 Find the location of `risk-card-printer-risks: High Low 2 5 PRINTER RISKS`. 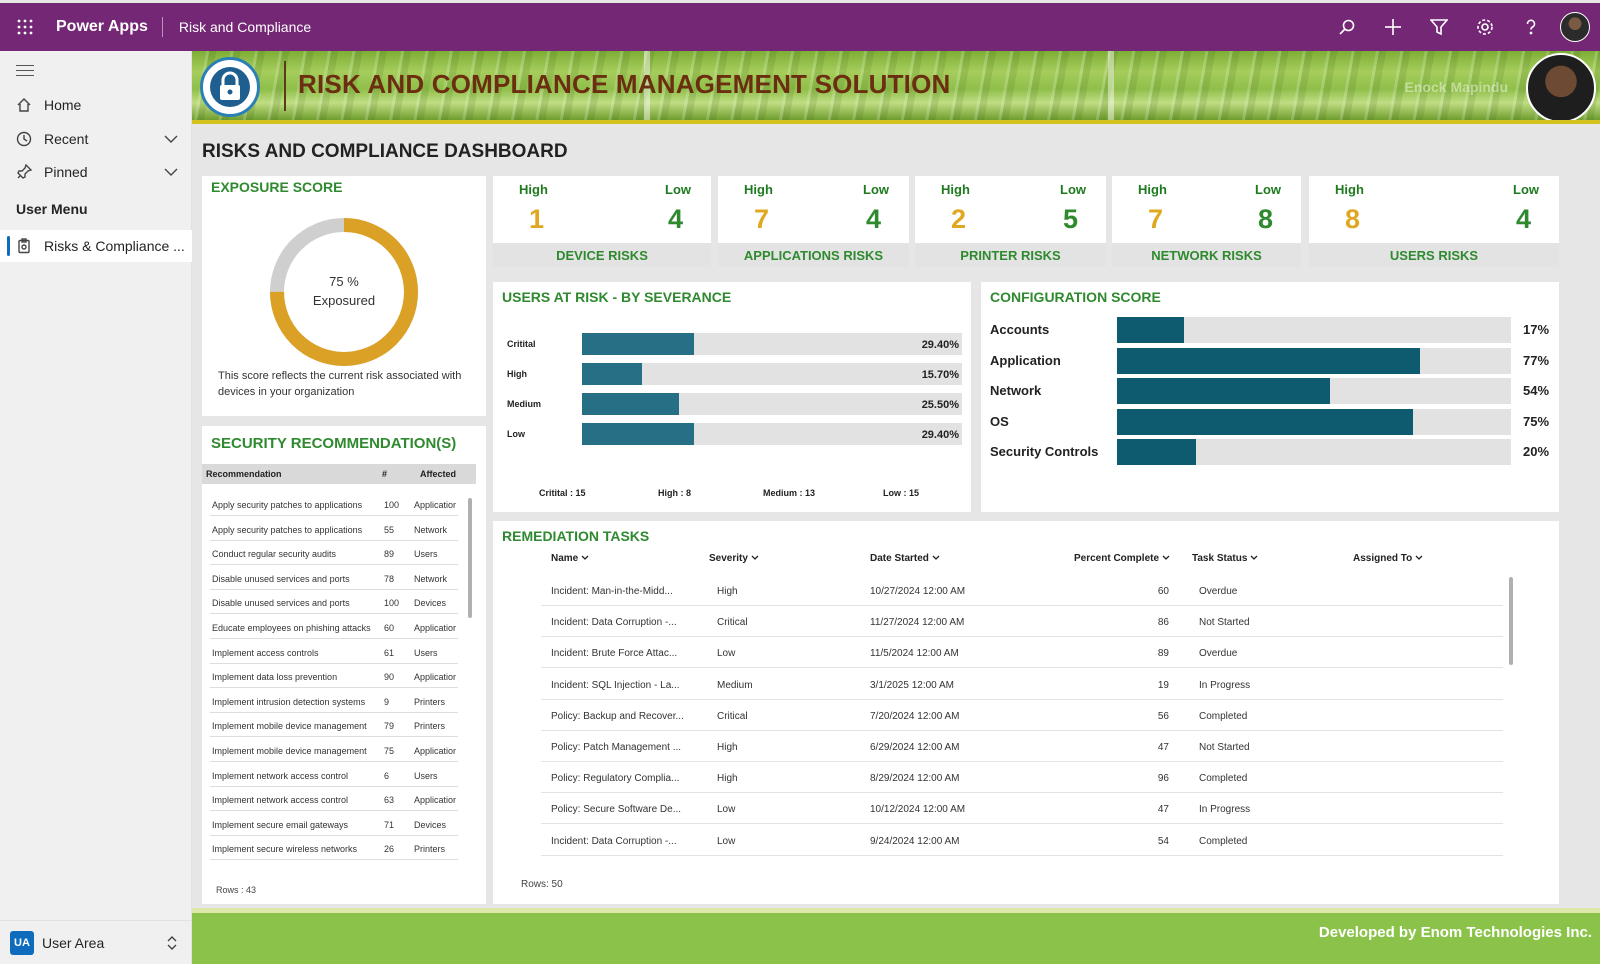

risk-card-printer-risks: High Low 2 5 PRINTER RISKS is located at coordinates (1010, 221).